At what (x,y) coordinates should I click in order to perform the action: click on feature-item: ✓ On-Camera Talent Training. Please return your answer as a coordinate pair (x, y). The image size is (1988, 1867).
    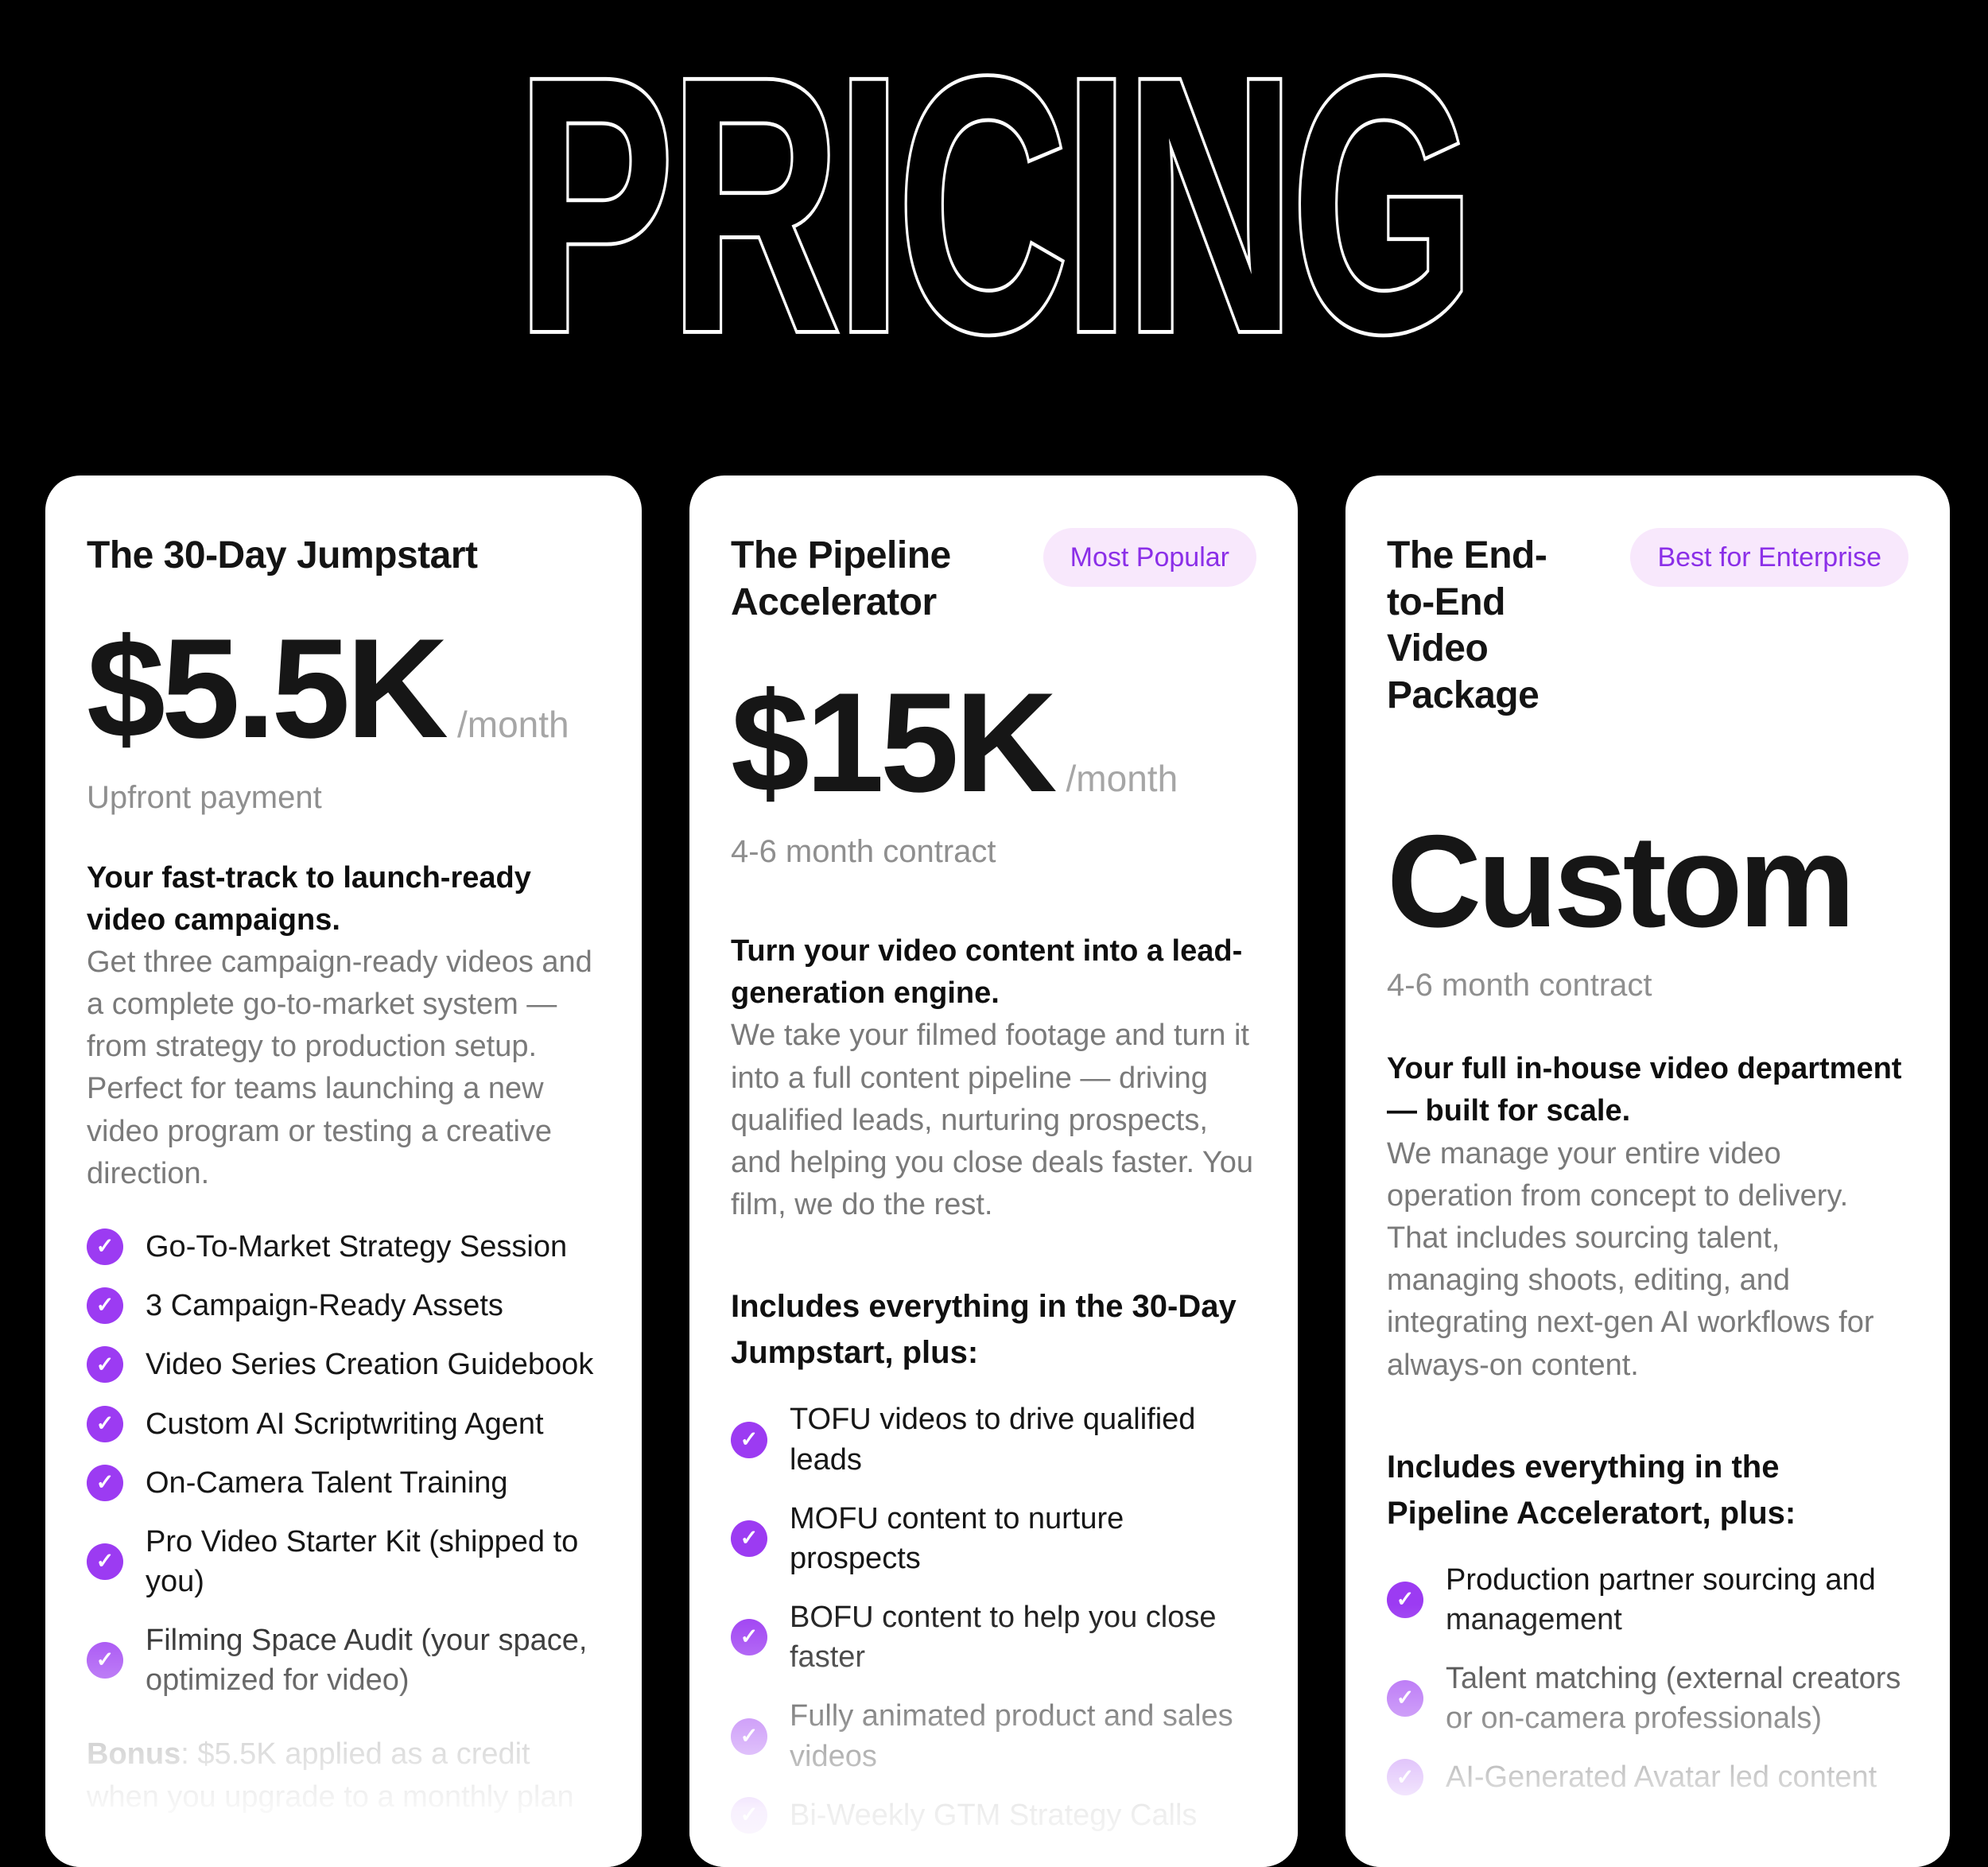
    Looking at the image, I should click on (343, 1483).